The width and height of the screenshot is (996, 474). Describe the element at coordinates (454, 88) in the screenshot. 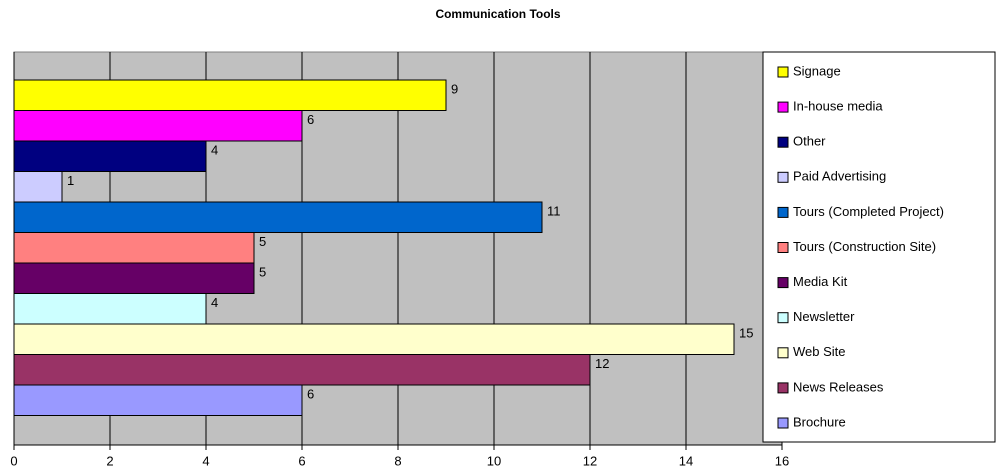

I see `data-label: 9` at that location.